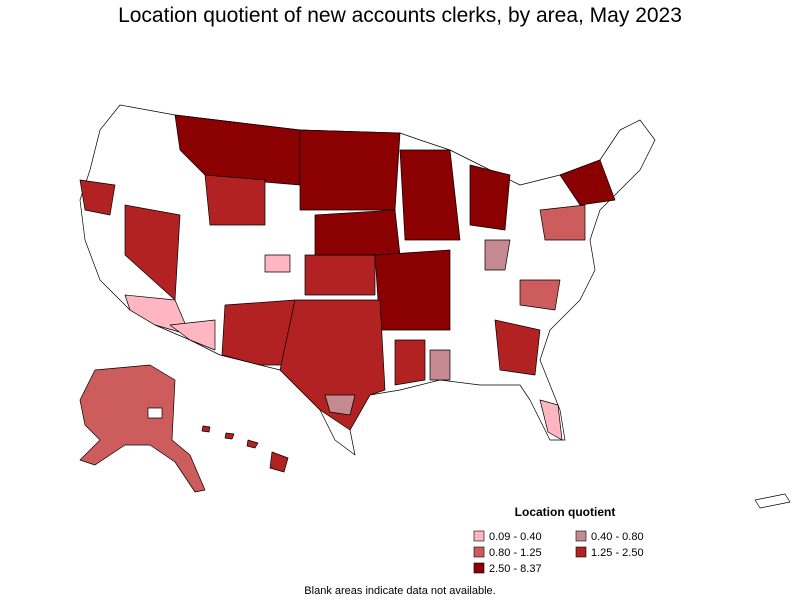 The width and height of the screenshot is (800, 600). What do you see at coordinates (399, 591) in the screenshot?
I see `footnote: Blank areas indicate data not available.` at bounding box center [399, 591].